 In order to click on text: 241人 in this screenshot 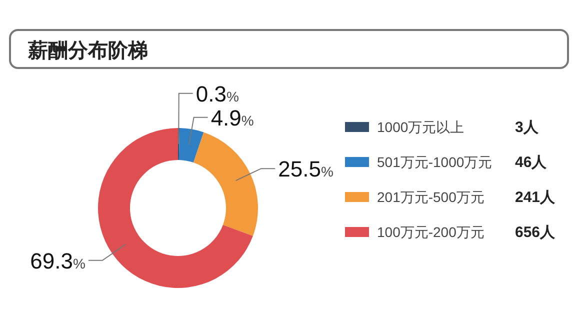, I will do `click(535, 197)`.